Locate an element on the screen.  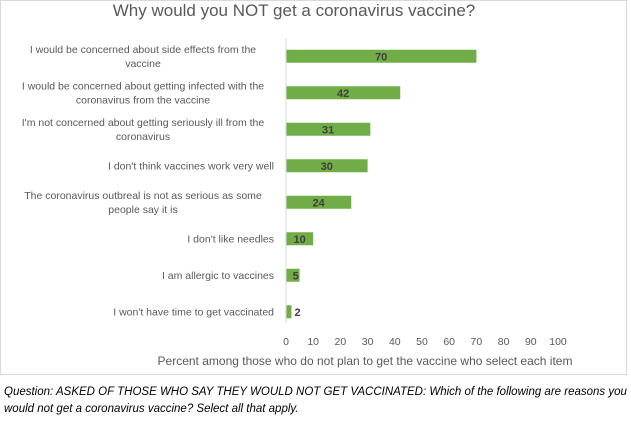
category-label-line: coronavirus is located at coordinates (143, 137).